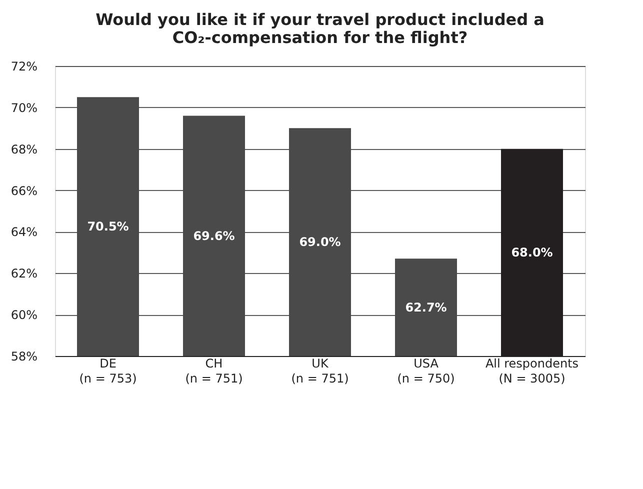  What do you see at coordinates (320, 371) in the screenshot?
I see `x-tick-label: UK (n = 751)` at bounding box center [320, 371].